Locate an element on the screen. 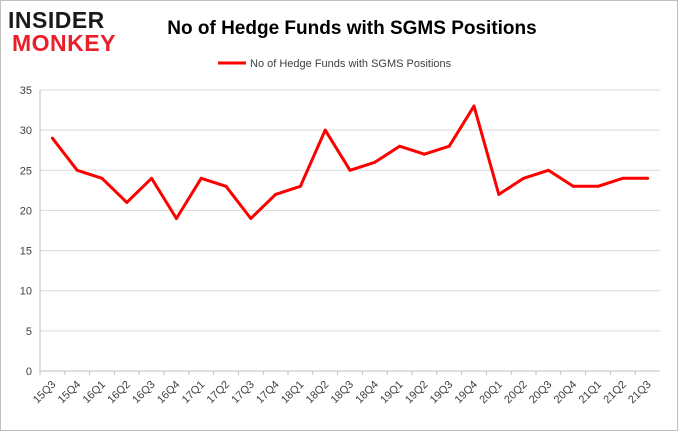 The width and height of the screenshot is (678, 431). y-tick-label: 10 is located at coordinates (26, 292).